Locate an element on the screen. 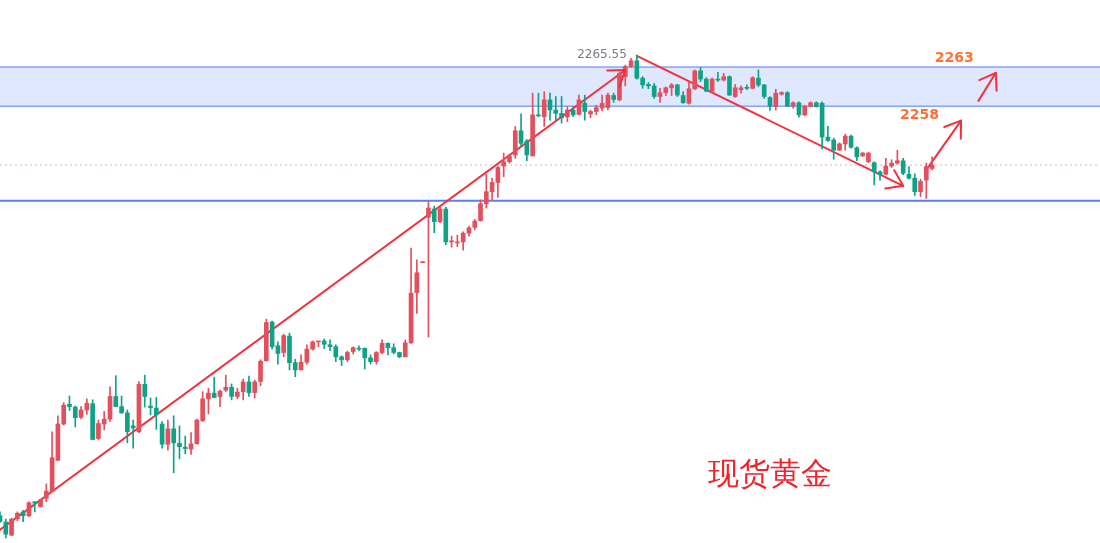 This screenshot has height=543, width=1100. series-label: 2263 is located at coordinates (954, 56).